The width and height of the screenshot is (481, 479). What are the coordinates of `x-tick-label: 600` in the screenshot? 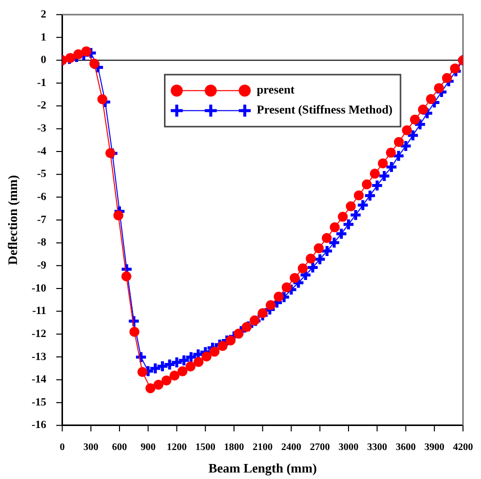 It's located at (120, 447).